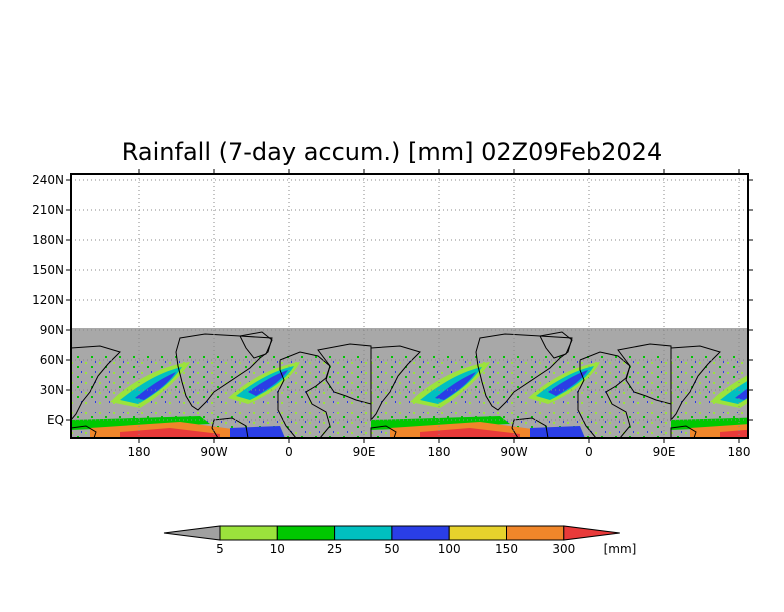 The width and height of the screenshot is (784, 612). What do you see at coordinates (391, 549) in the screenshot?
I see `colorbar-label: 50` at bounding box center [391, 549].